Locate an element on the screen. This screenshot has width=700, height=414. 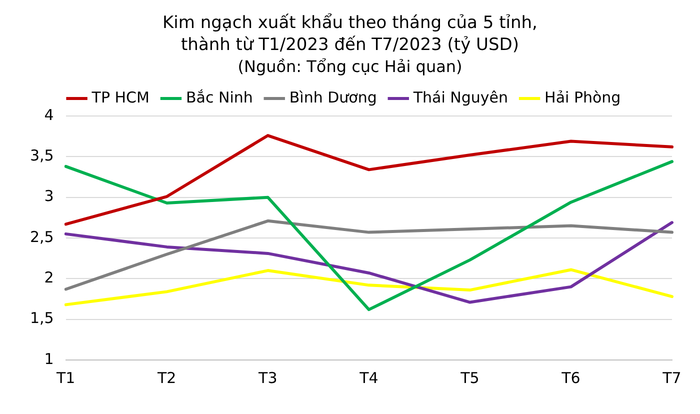
y-tick-label: 2,5 is located at coordinates (42, 237).